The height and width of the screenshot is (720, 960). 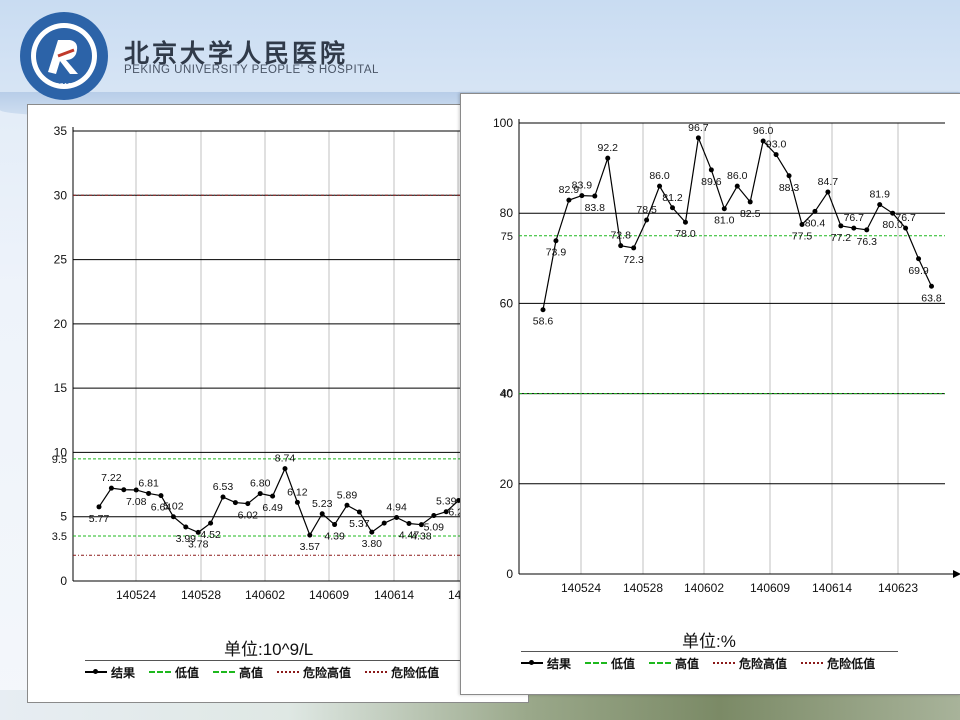 What do you see at coordinates (724, 221) in the screenshot?
I see `data-label: 81.0` at bounding box center [724, 221].